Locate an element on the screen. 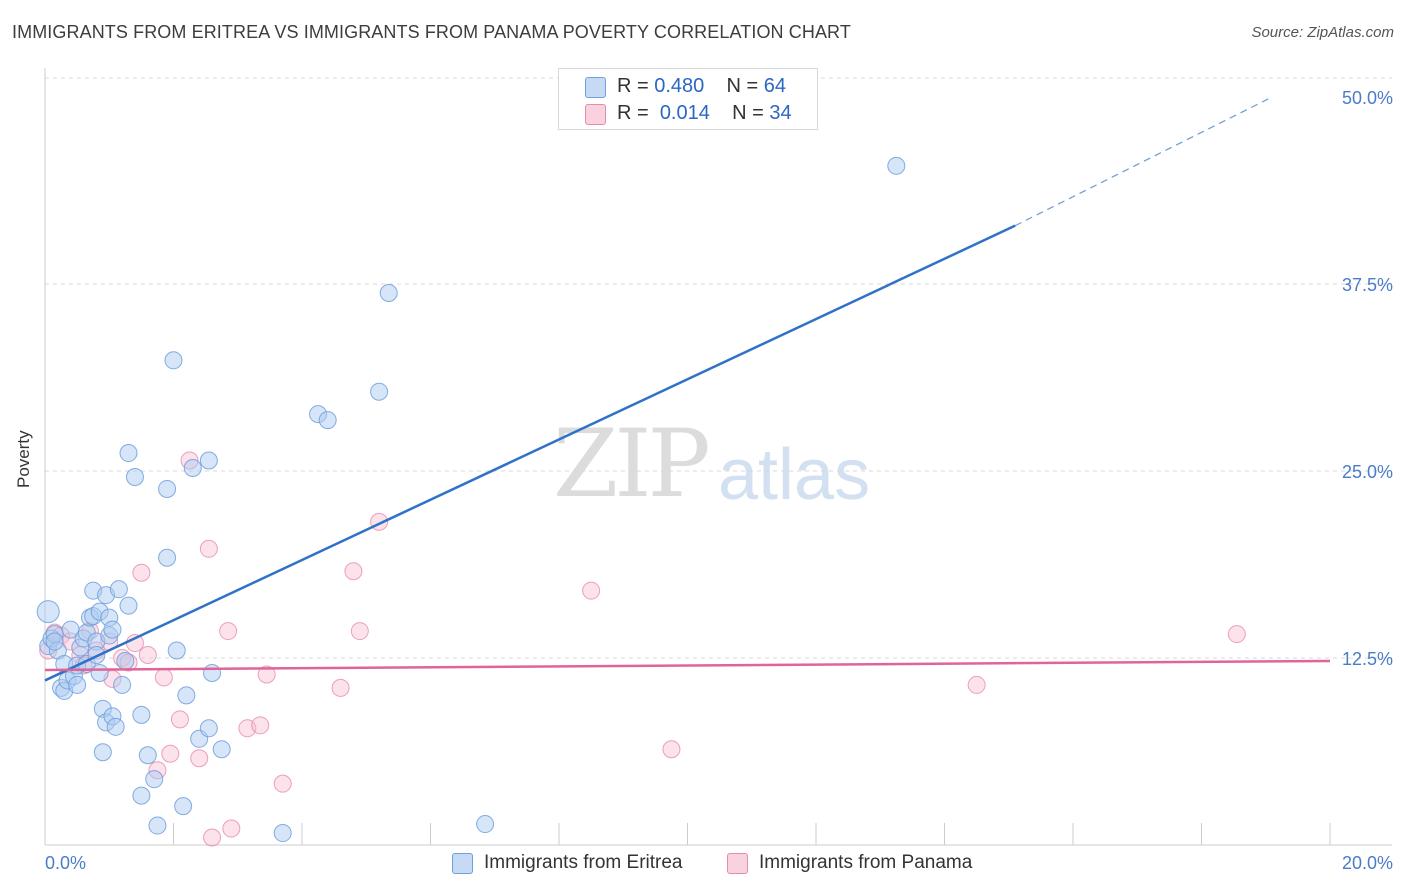  legend-n-value-eritrea: 64 is located at coordinates (775, 86).